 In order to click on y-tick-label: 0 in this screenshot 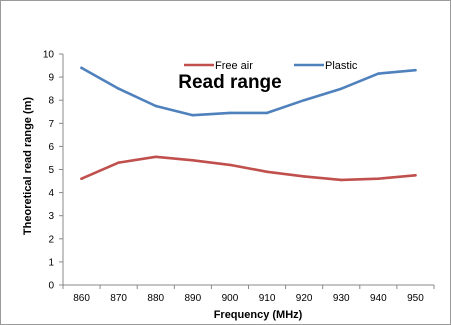, I will do `click(51, 286)`.